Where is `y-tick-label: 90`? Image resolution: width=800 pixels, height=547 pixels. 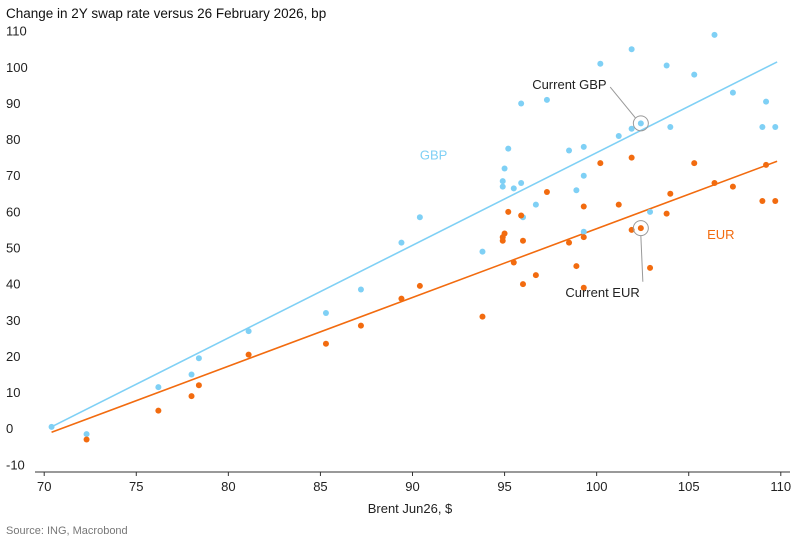
y-tick-label: 90 is located at coordinates (13, 103).